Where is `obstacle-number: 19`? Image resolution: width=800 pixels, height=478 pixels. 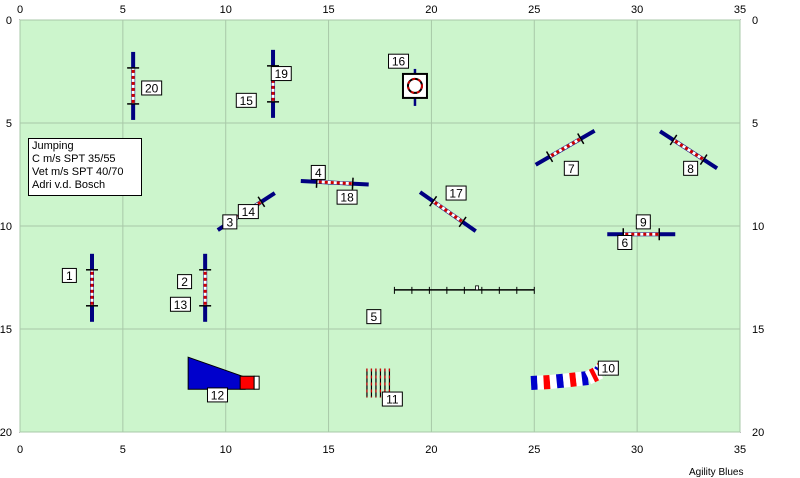
obstacle-number: 19 is located at coordinates (282, 74).